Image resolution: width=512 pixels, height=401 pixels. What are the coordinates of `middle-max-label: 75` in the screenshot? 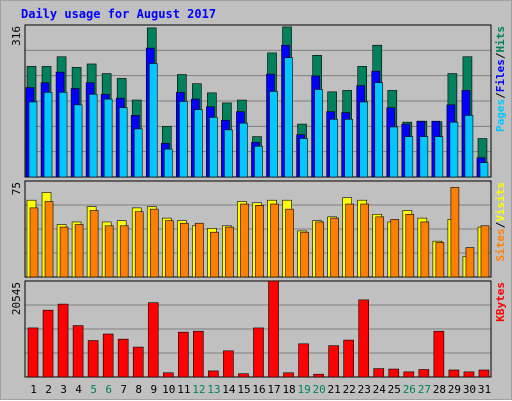 It's located at (16, 188).